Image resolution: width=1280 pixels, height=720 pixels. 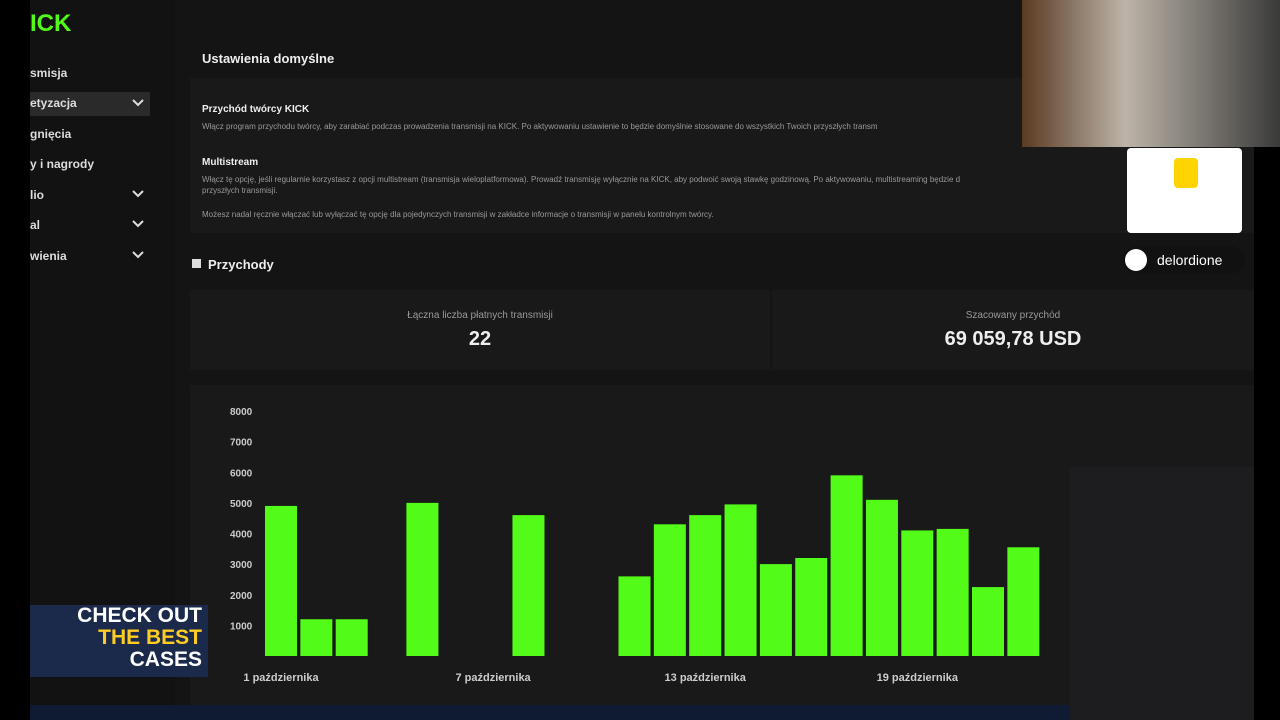 What do you see at coordinates (1013, 315) in the screenshot?
I see `stat-label: Szacowany przychód` at bounding box center [1013, 315].